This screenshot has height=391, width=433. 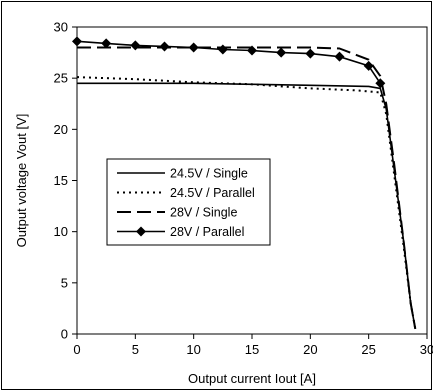 I want to click on legend-label: 28V / Parallel, so click(x=207, y=232).